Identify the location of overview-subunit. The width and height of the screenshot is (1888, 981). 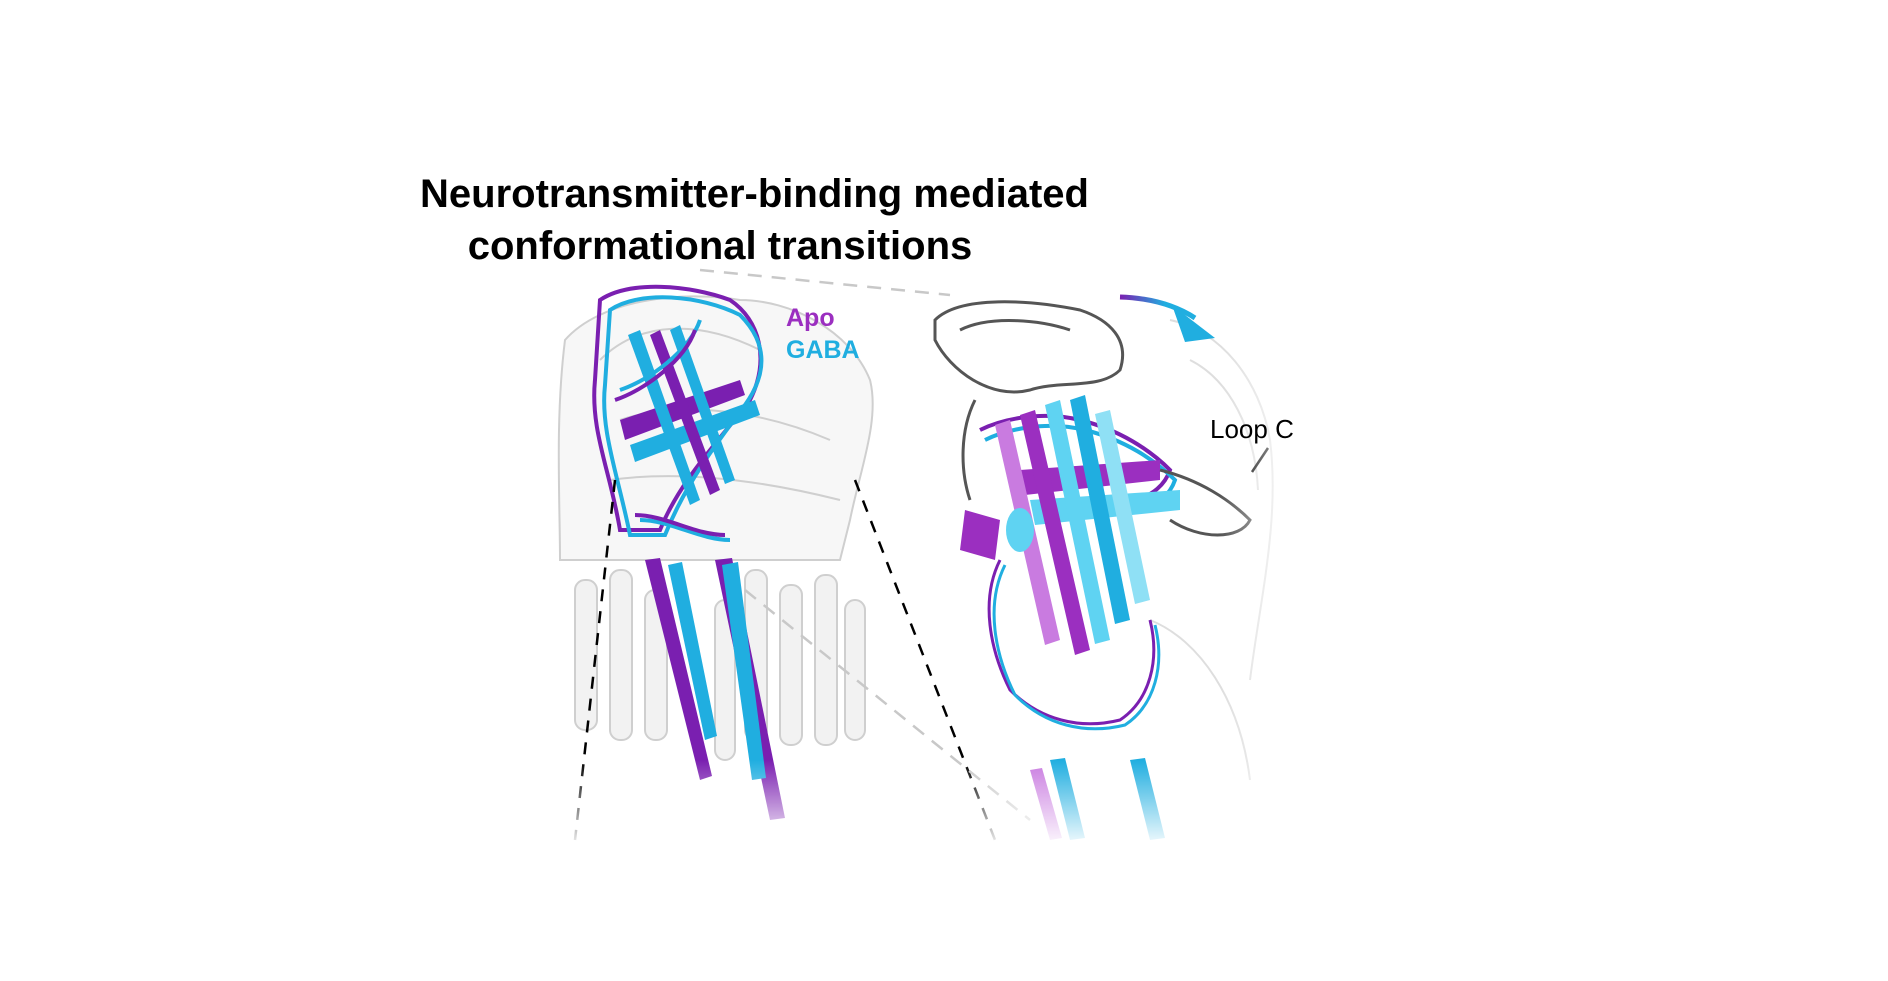
(688, 552).